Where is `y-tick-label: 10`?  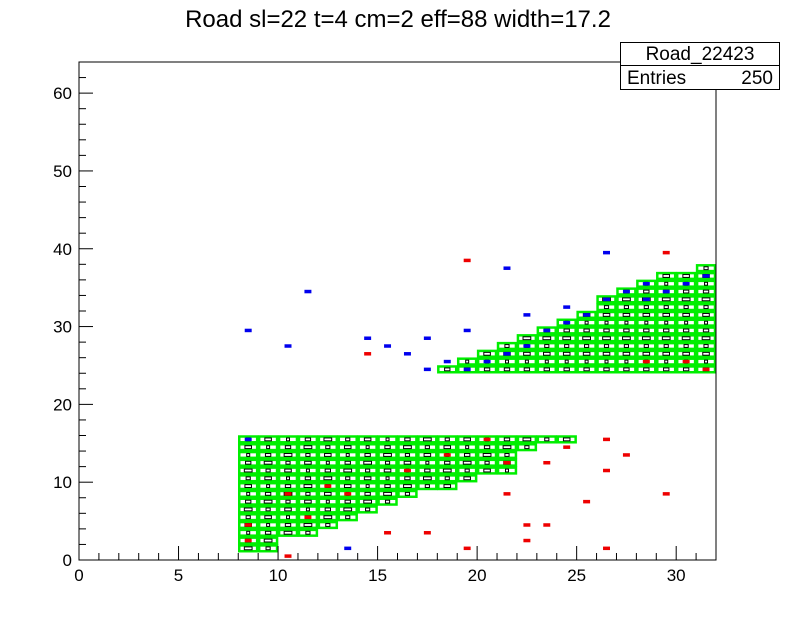
y-tick-label: 10 is located at coordinates (62, 482).